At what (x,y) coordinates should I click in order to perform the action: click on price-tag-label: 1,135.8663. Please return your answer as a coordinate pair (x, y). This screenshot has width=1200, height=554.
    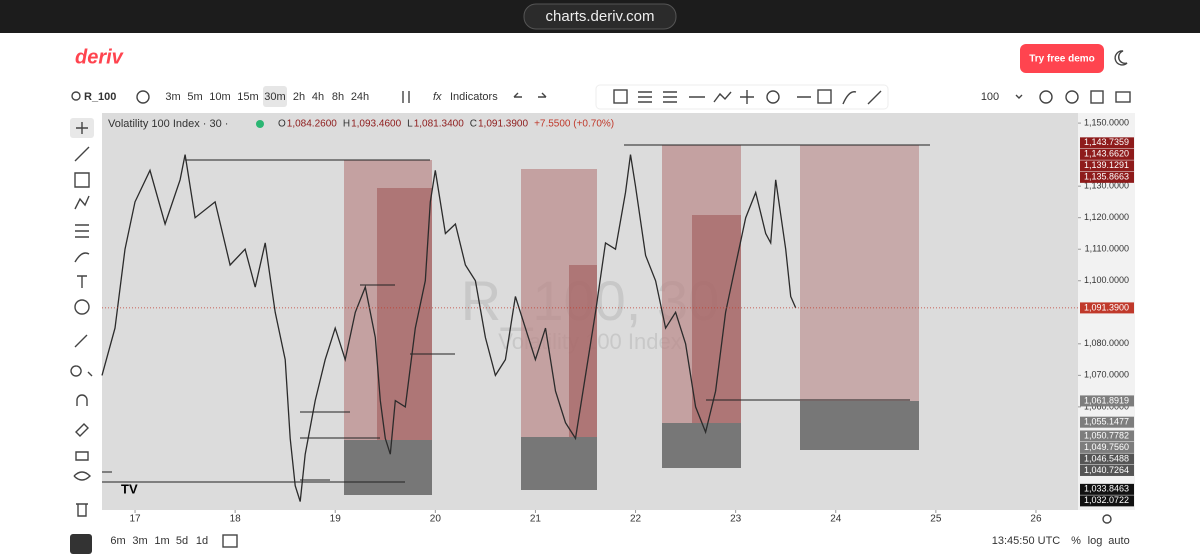
    Looking at the image, I should click on (1106, 177).